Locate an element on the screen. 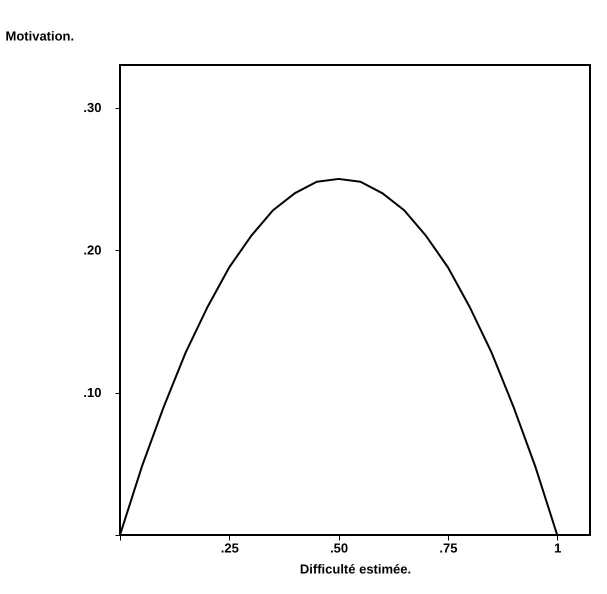  x-tick-label: .75 is located at coordinates (448, 548).